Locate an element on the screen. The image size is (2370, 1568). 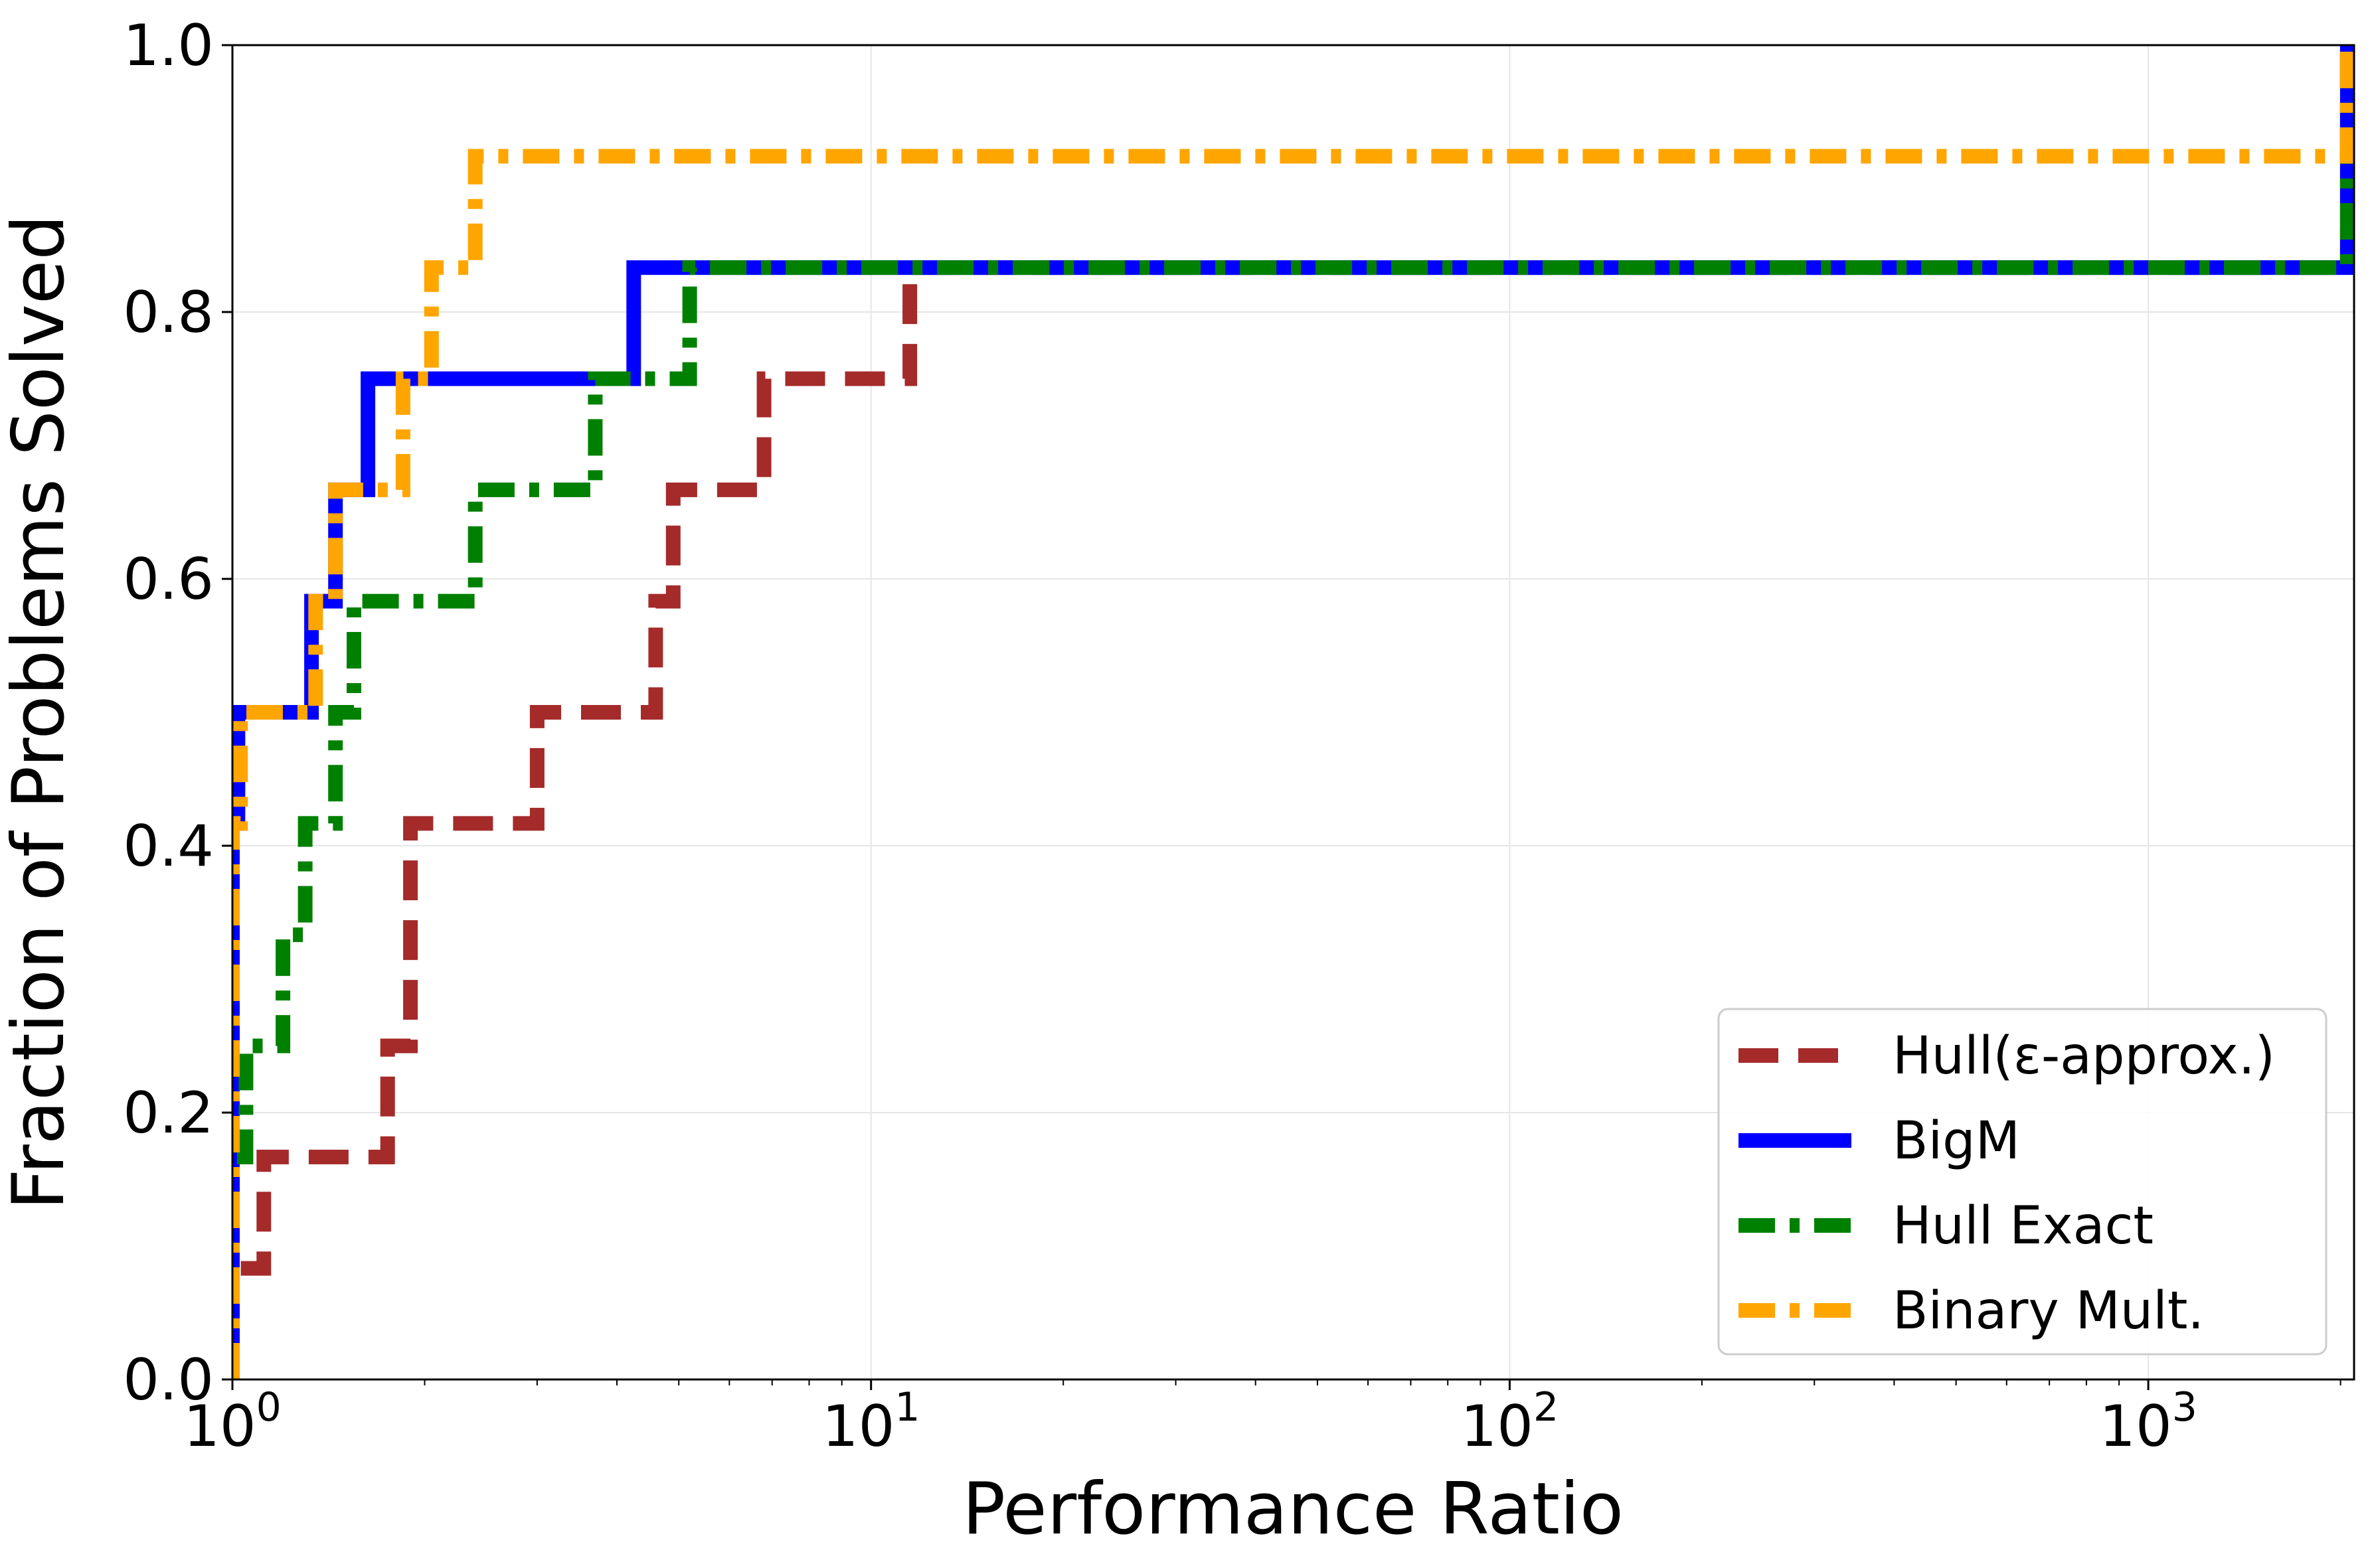
y-tick-label: 1.0 is located at coordinates (168, 46).